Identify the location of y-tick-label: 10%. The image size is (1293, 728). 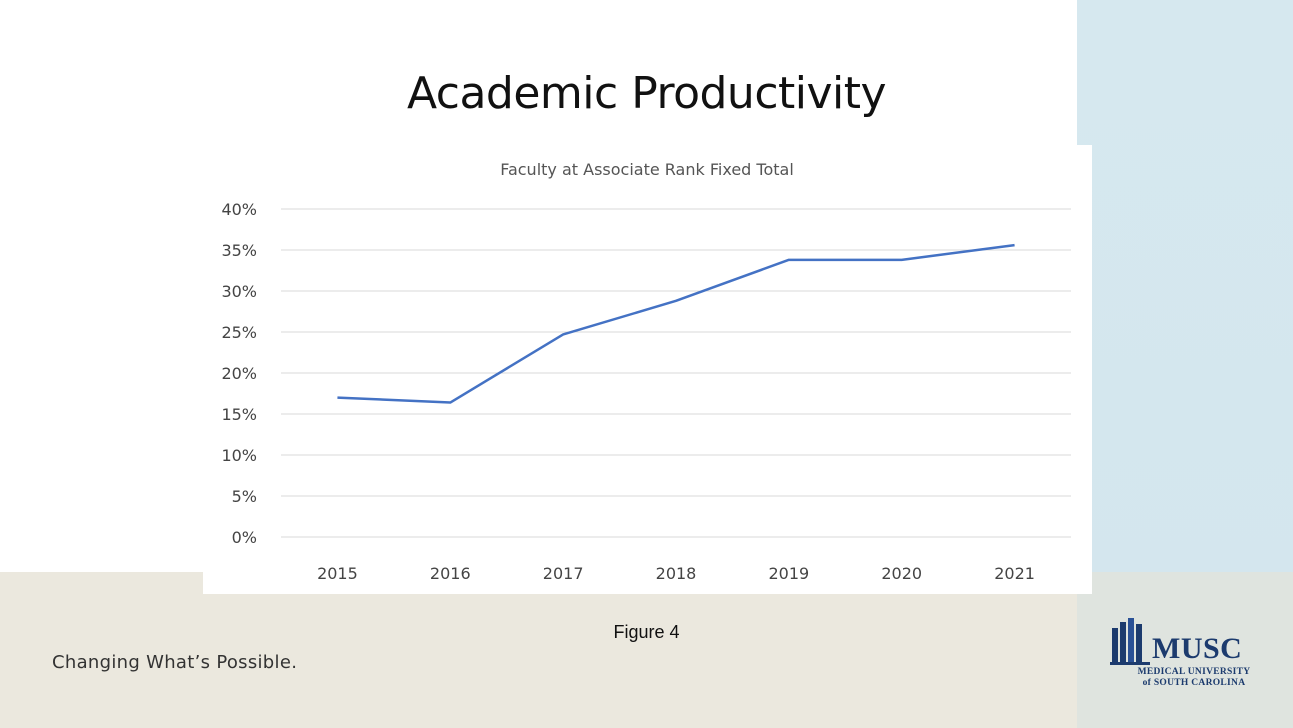
(239, 455).